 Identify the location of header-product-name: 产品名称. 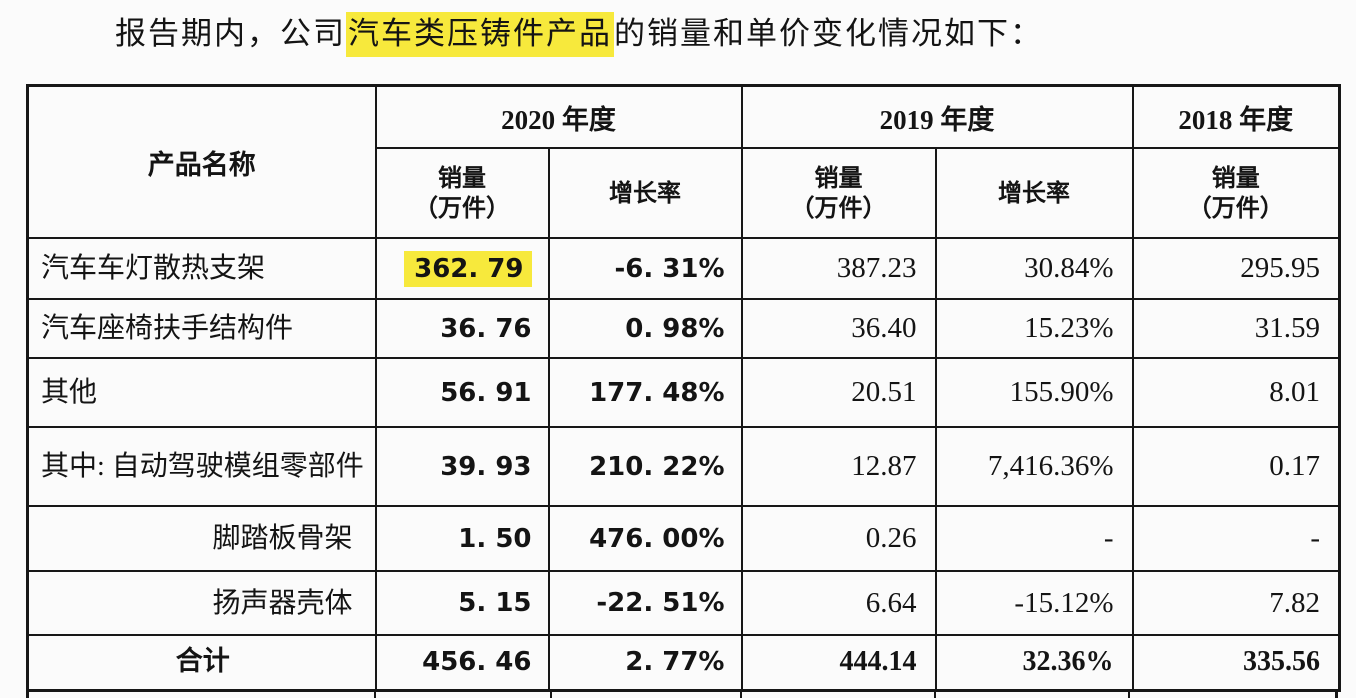
(201, 161).